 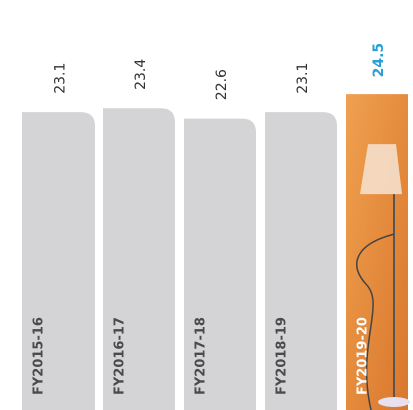 What do you see at coordinates (381, 169) in the screenshot?
I see `lamp-shade` at bounding box center [381, 169].